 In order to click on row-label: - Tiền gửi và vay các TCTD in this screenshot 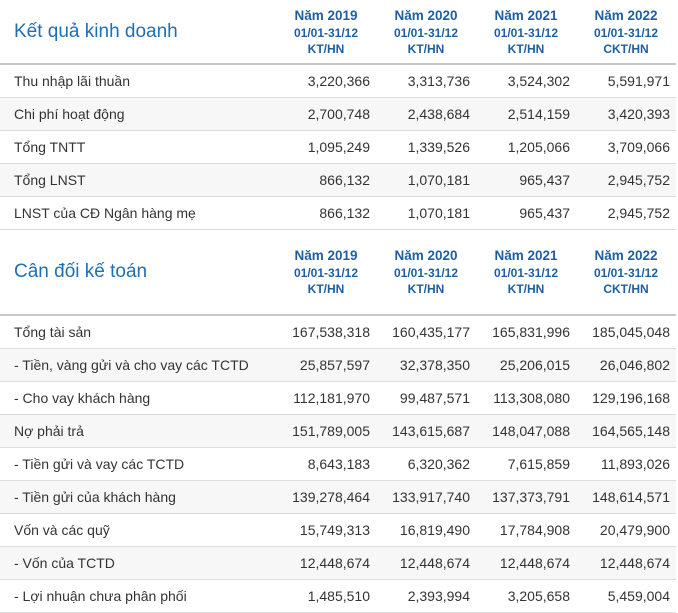, I will do `click(138, 464)`.